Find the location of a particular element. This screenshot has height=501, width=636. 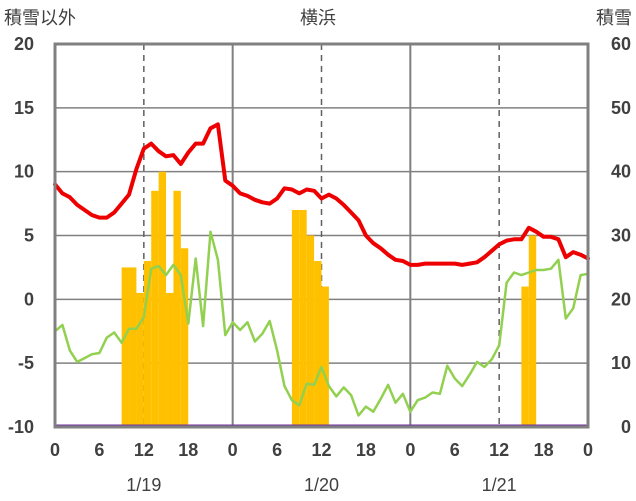

left-tick-label: -5 is located at coordinates (26, 363).